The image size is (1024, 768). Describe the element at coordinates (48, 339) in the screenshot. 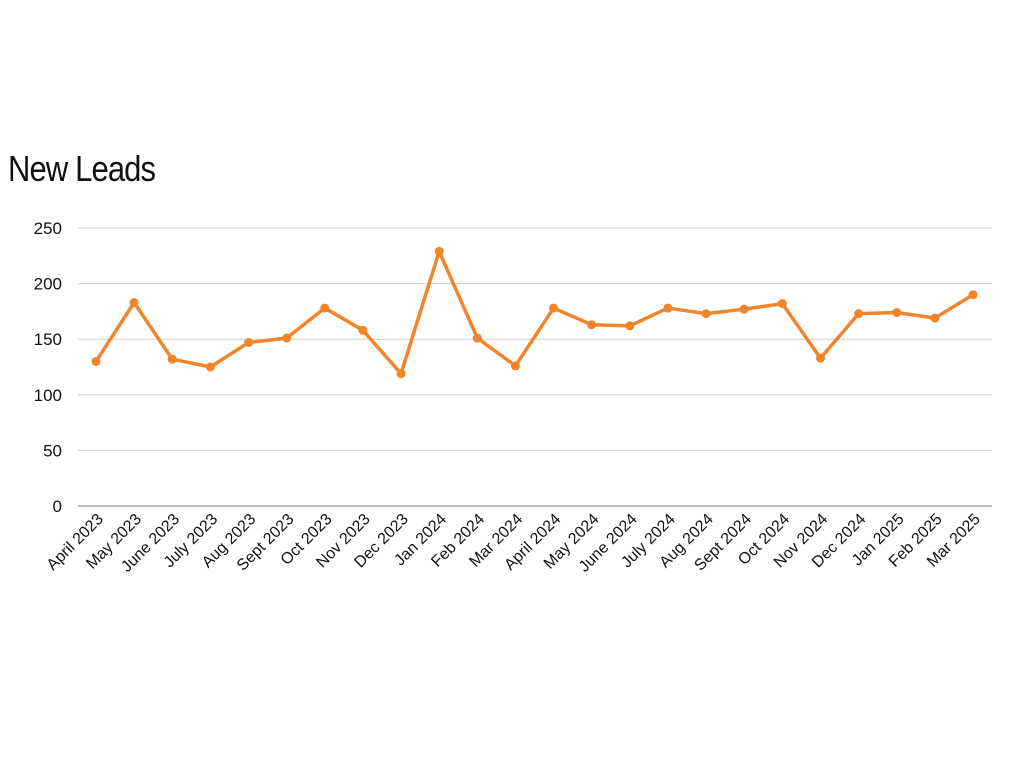

I see `y-tick-label: 150` at that location.